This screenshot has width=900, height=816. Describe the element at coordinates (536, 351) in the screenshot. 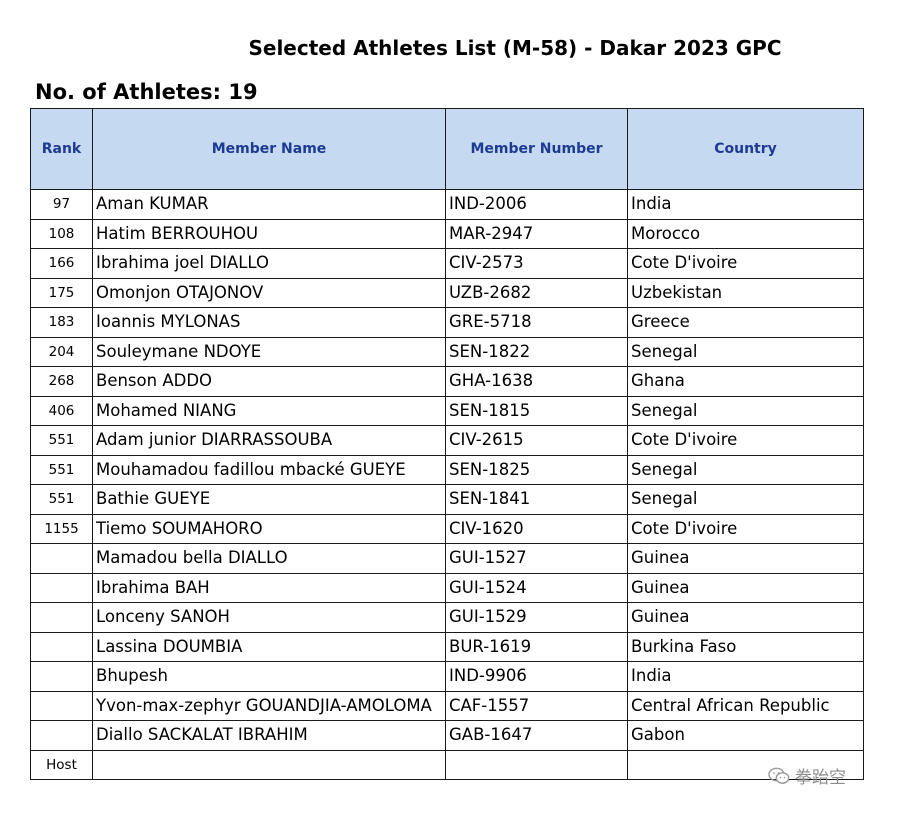

I see `cell-member-number: SEN-1822` at that location.